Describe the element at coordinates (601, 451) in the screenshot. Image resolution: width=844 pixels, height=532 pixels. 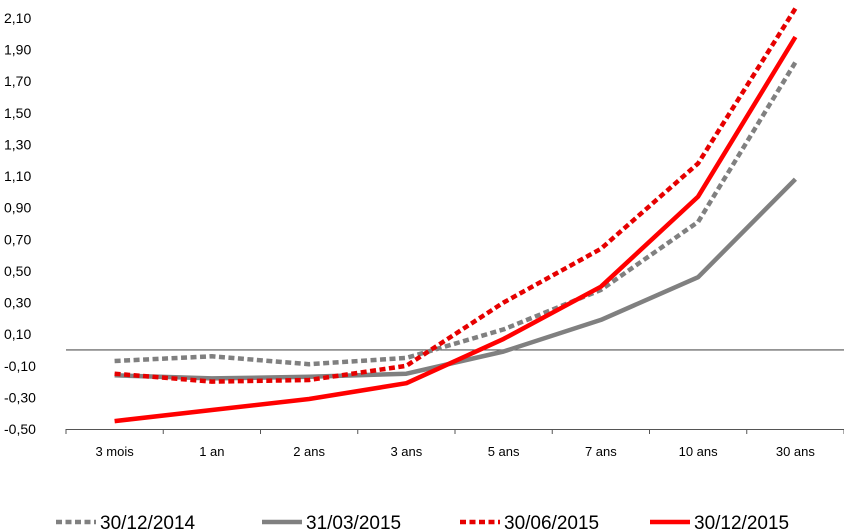
I see `x-tick-label: 7 ans` at that location.